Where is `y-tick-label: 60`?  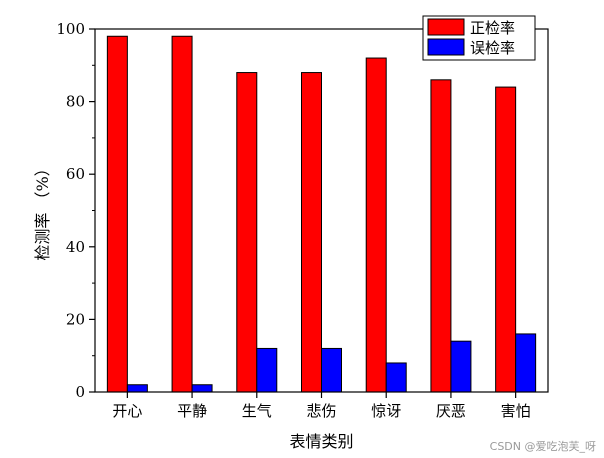 y-tick-label: 60 is located at coordinates (75, 174).